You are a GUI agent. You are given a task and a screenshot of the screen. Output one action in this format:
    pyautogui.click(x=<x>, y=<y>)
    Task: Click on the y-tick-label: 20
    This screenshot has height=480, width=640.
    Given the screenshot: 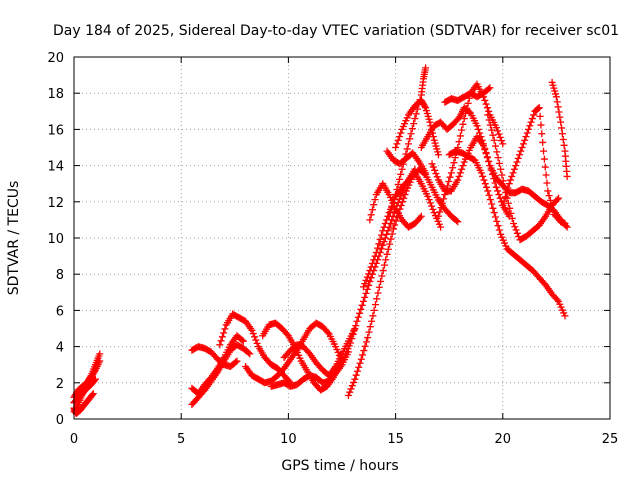 What is the action you would take?
    pyautogui.click(x=55, y=58)
    